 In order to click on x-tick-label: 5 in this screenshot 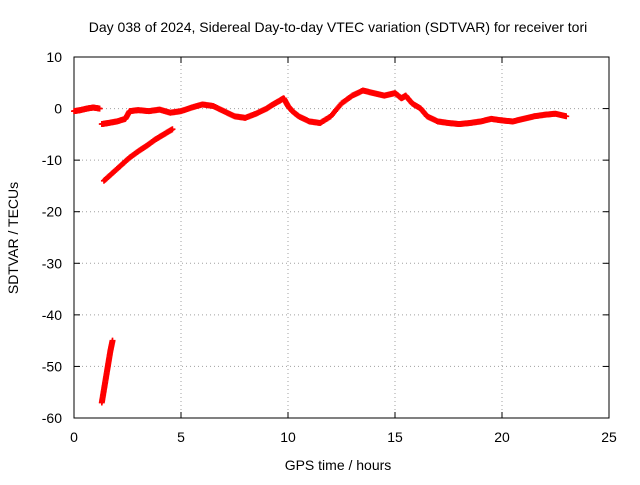, I will do `click(181, 437)`.